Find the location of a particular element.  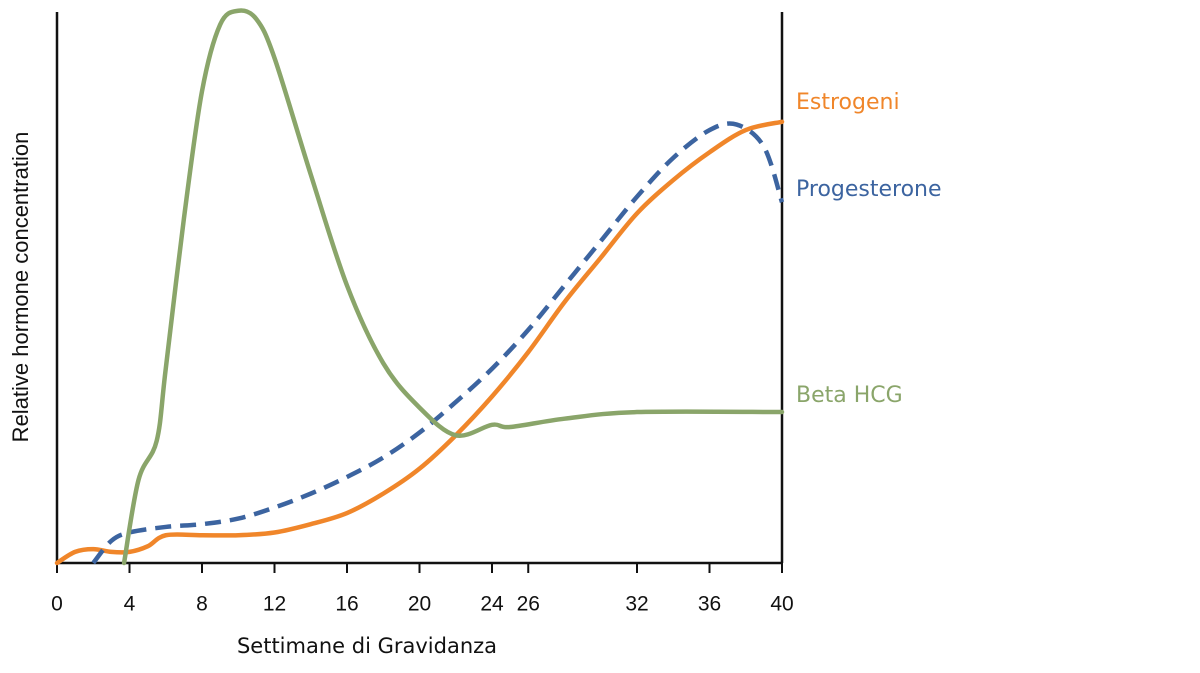

x-tick-label: 0 is located at coordinates (57, 604).